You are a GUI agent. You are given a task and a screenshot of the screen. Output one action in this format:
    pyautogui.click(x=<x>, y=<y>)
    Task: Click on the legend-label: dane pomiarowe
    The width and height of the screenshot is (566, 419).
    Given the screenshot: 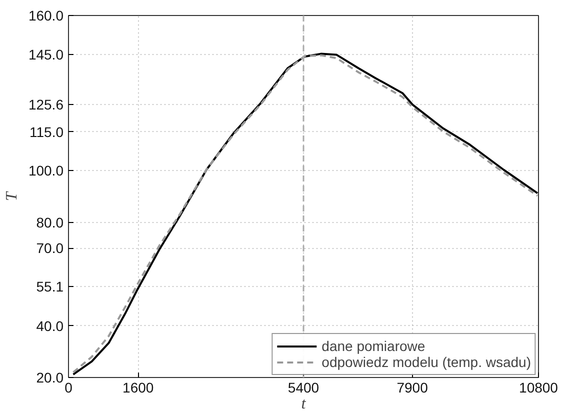 What is the action you would take?
    pyautogui.click(x=374, y=346)
    